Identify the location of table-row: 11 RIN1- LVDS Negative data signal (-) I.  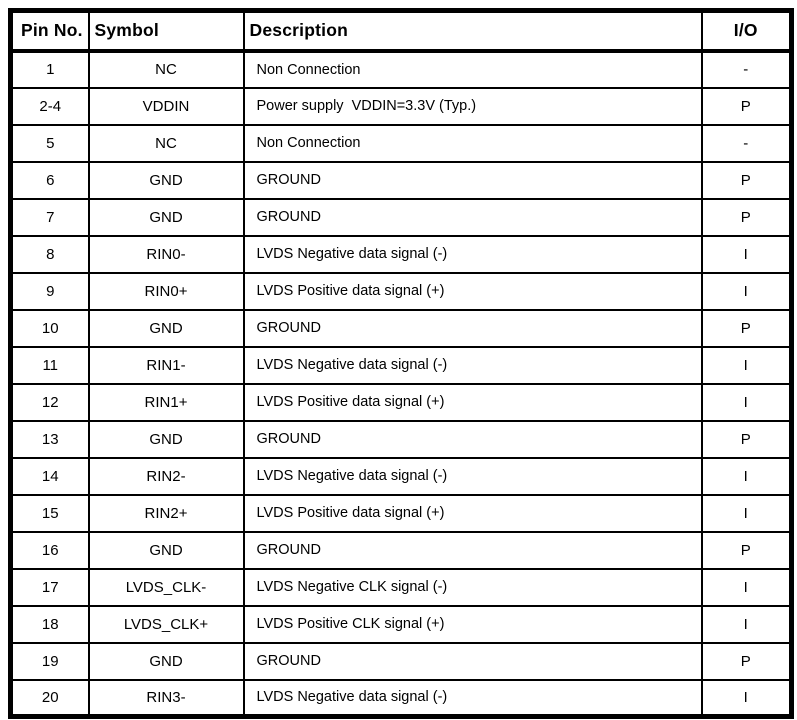
(401, 365).